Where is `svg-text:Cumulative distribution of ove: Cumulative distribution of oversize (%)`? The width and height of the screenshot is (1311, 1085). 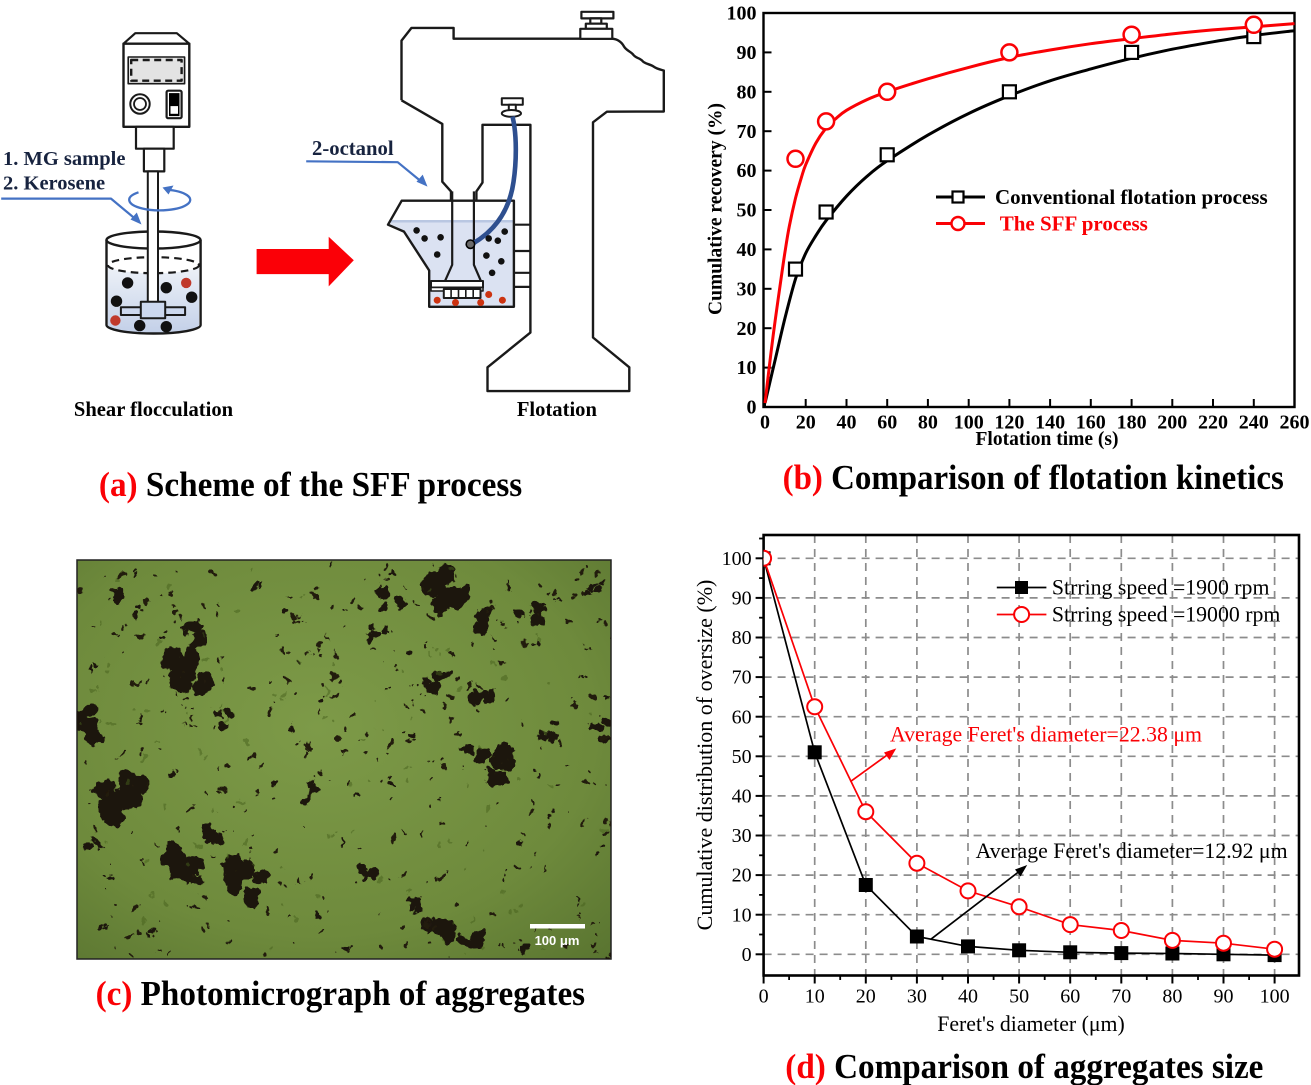
svg-text:Cumulative distribution of ove: Cumulative distribution of oversize (%) is located at coordinates (704, 755).